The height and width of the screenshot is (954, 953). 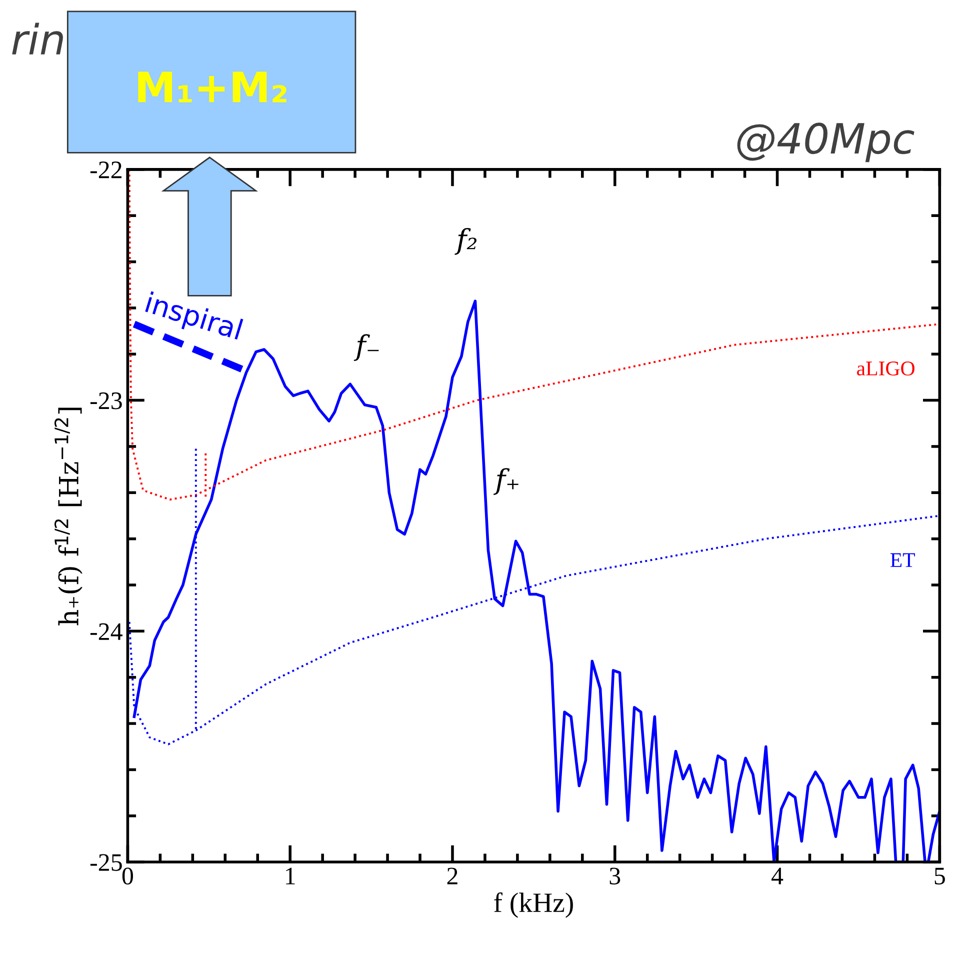 I want to click on x-axis-title: f (kHz), so click(x=533, y=905).